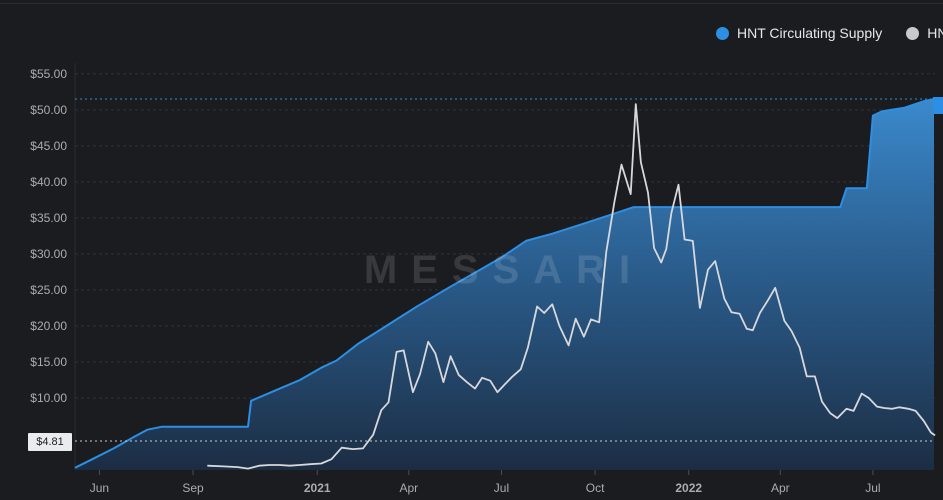 This screenshot has width=943, height=500. What do you see at coordinates (48, 218) in the screenshot?
I see `y-tick-label: $35.00` at bounding box center [48, 218].